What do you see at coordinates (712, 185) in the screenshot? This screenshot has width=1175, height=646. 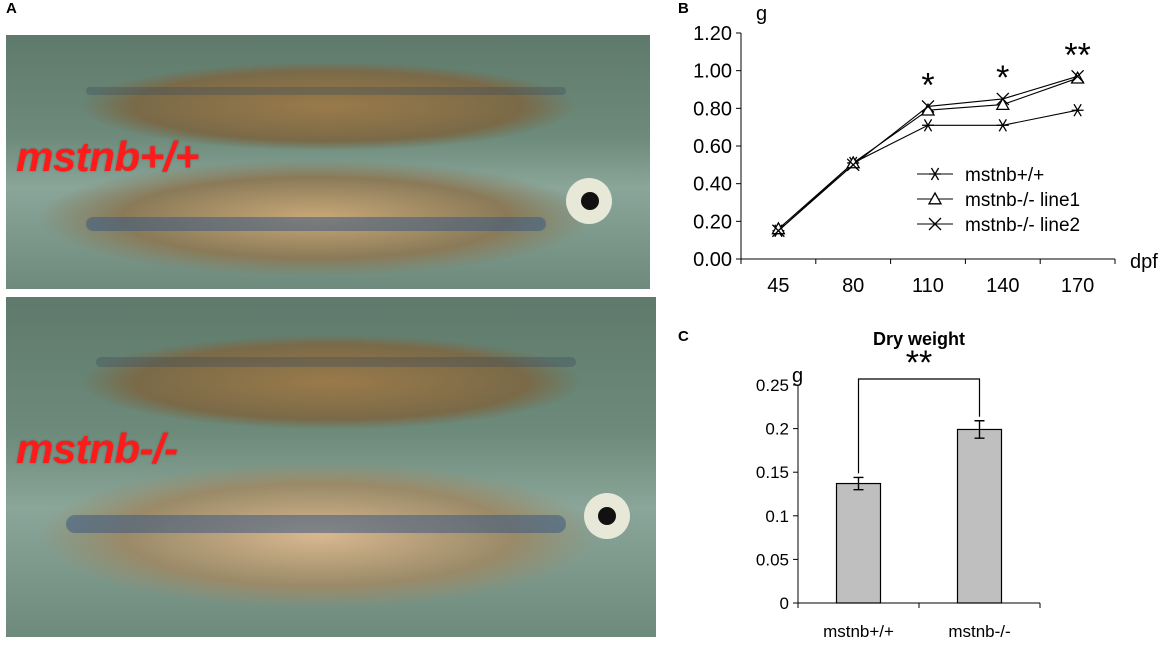 I see `y-tick-label: 0.40` at bounding box center [712, 185].